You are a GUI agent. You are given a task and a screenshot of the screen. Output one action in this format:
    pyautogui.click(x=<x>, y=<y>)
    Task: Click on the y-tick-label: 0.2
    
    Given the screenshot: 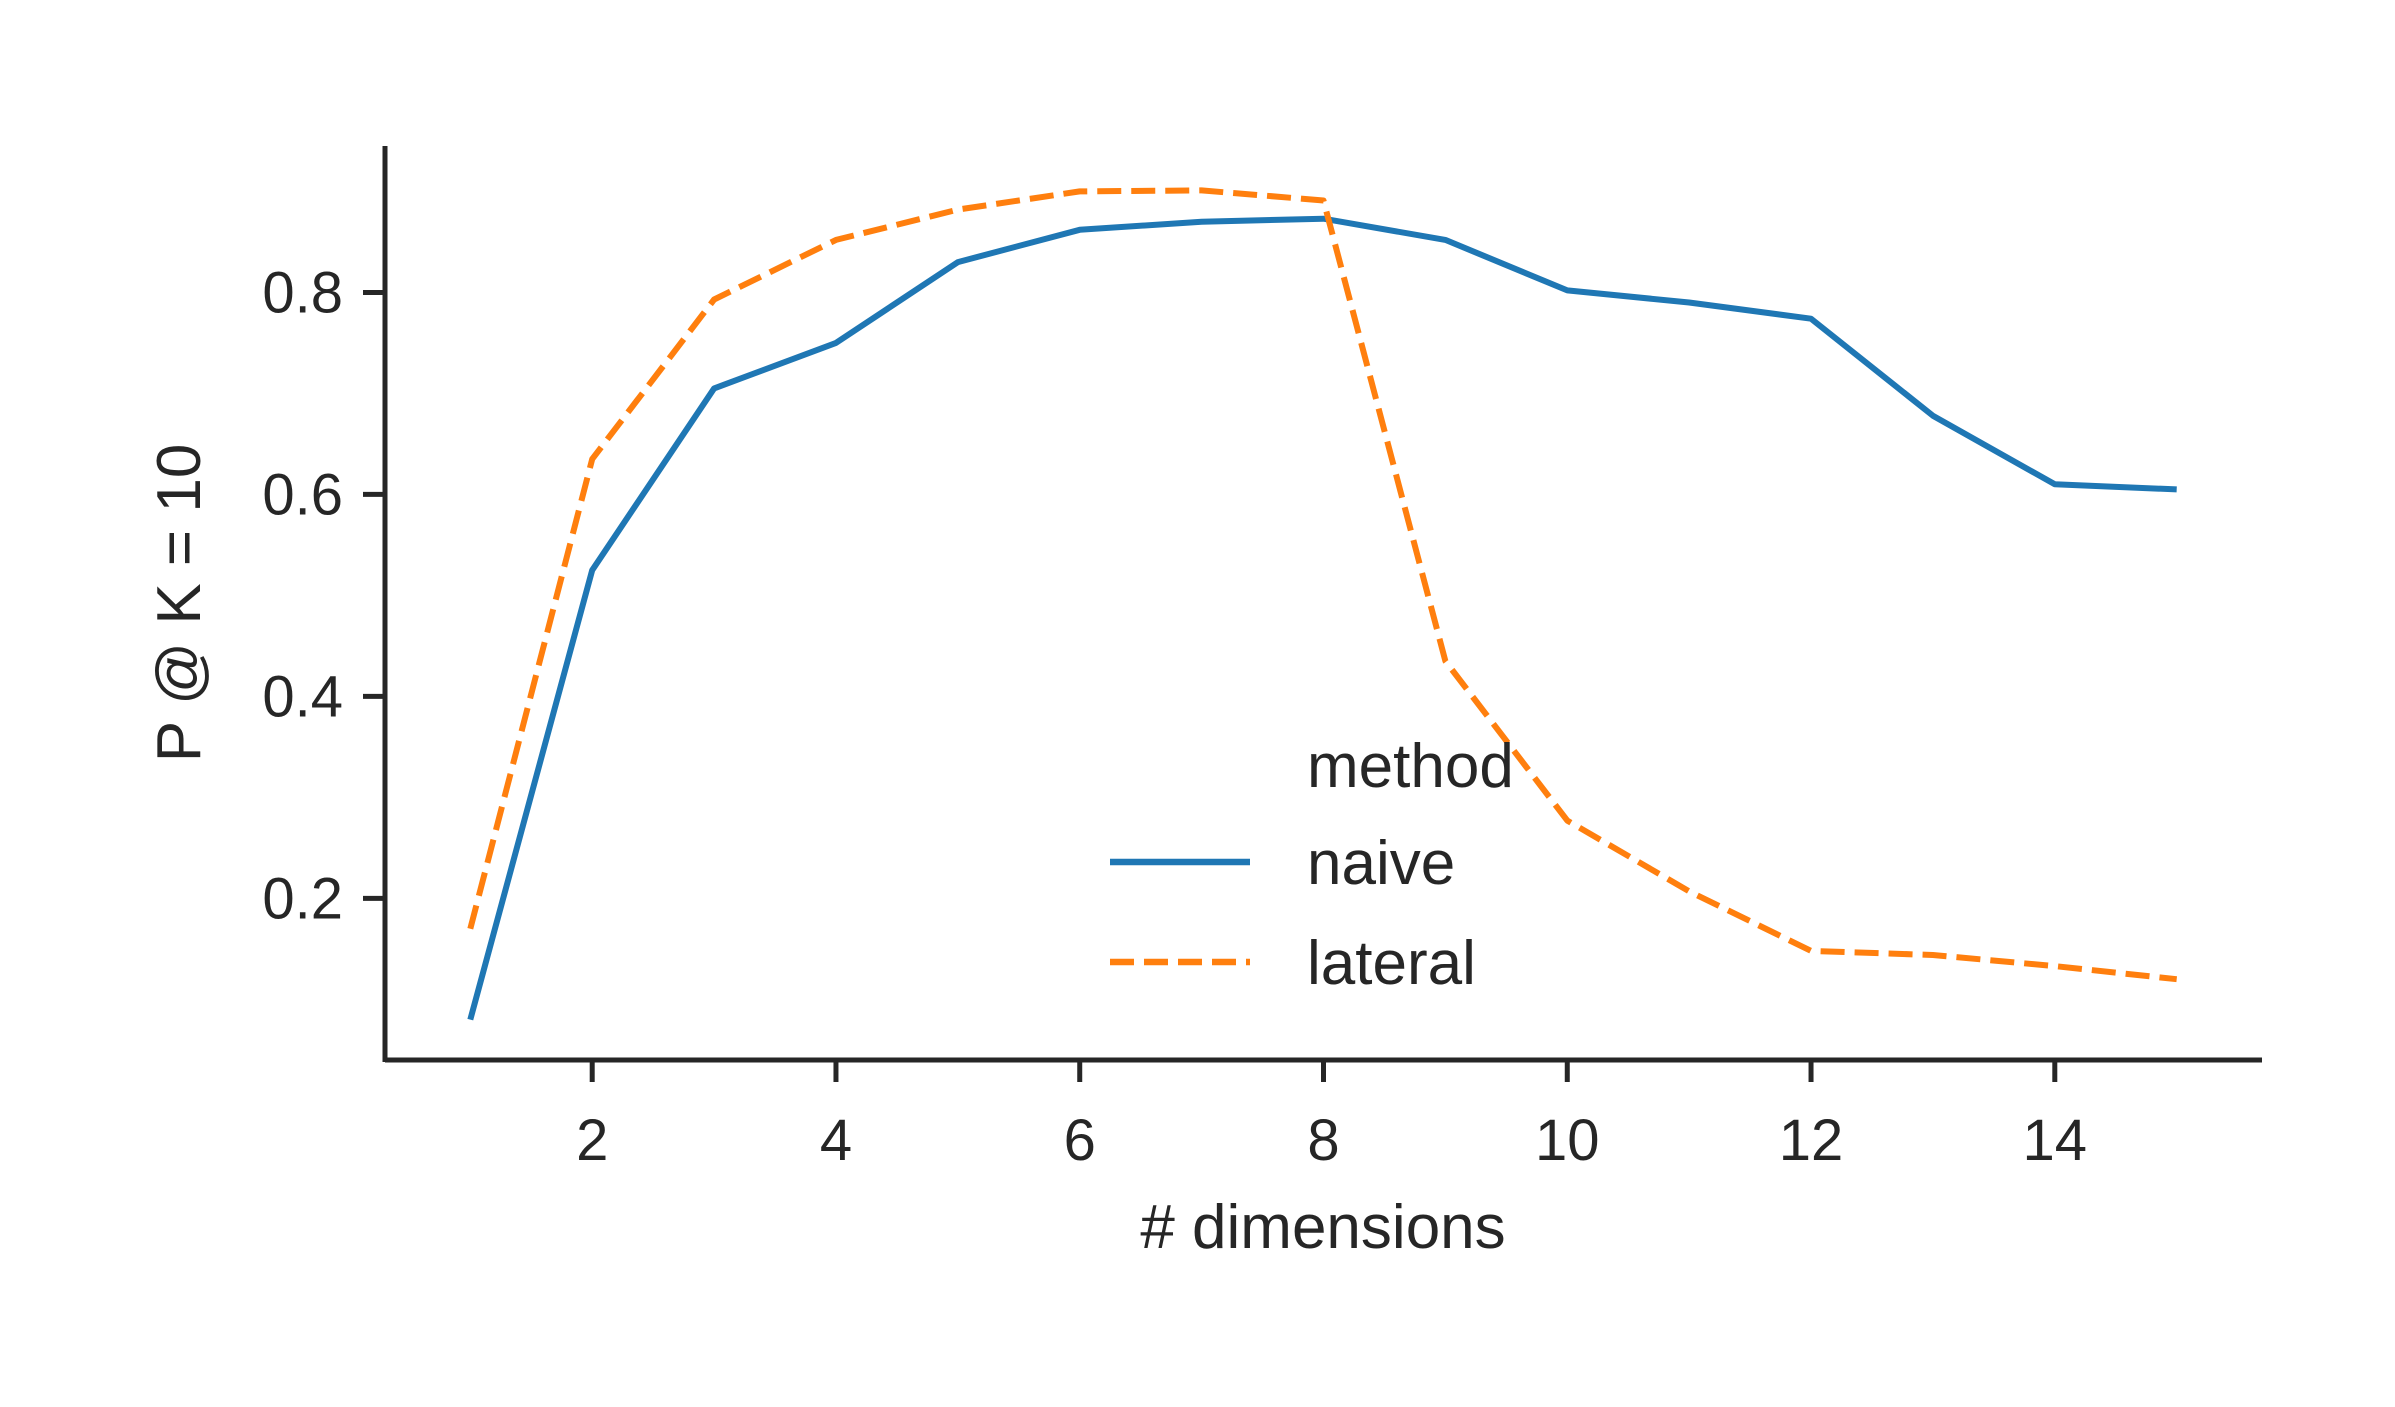 What is the action you would take?
    pyautogui.click(x=302, y=898)
    